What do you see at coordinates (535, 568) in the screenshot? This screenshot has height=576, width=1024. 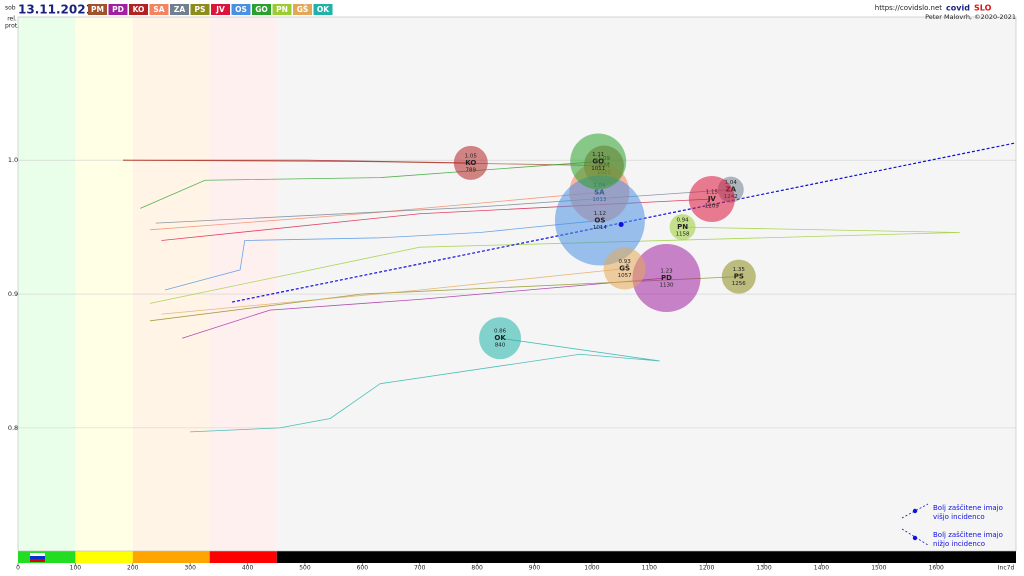 I see `x-tick-label: 900` at bounding box center [535, 568].